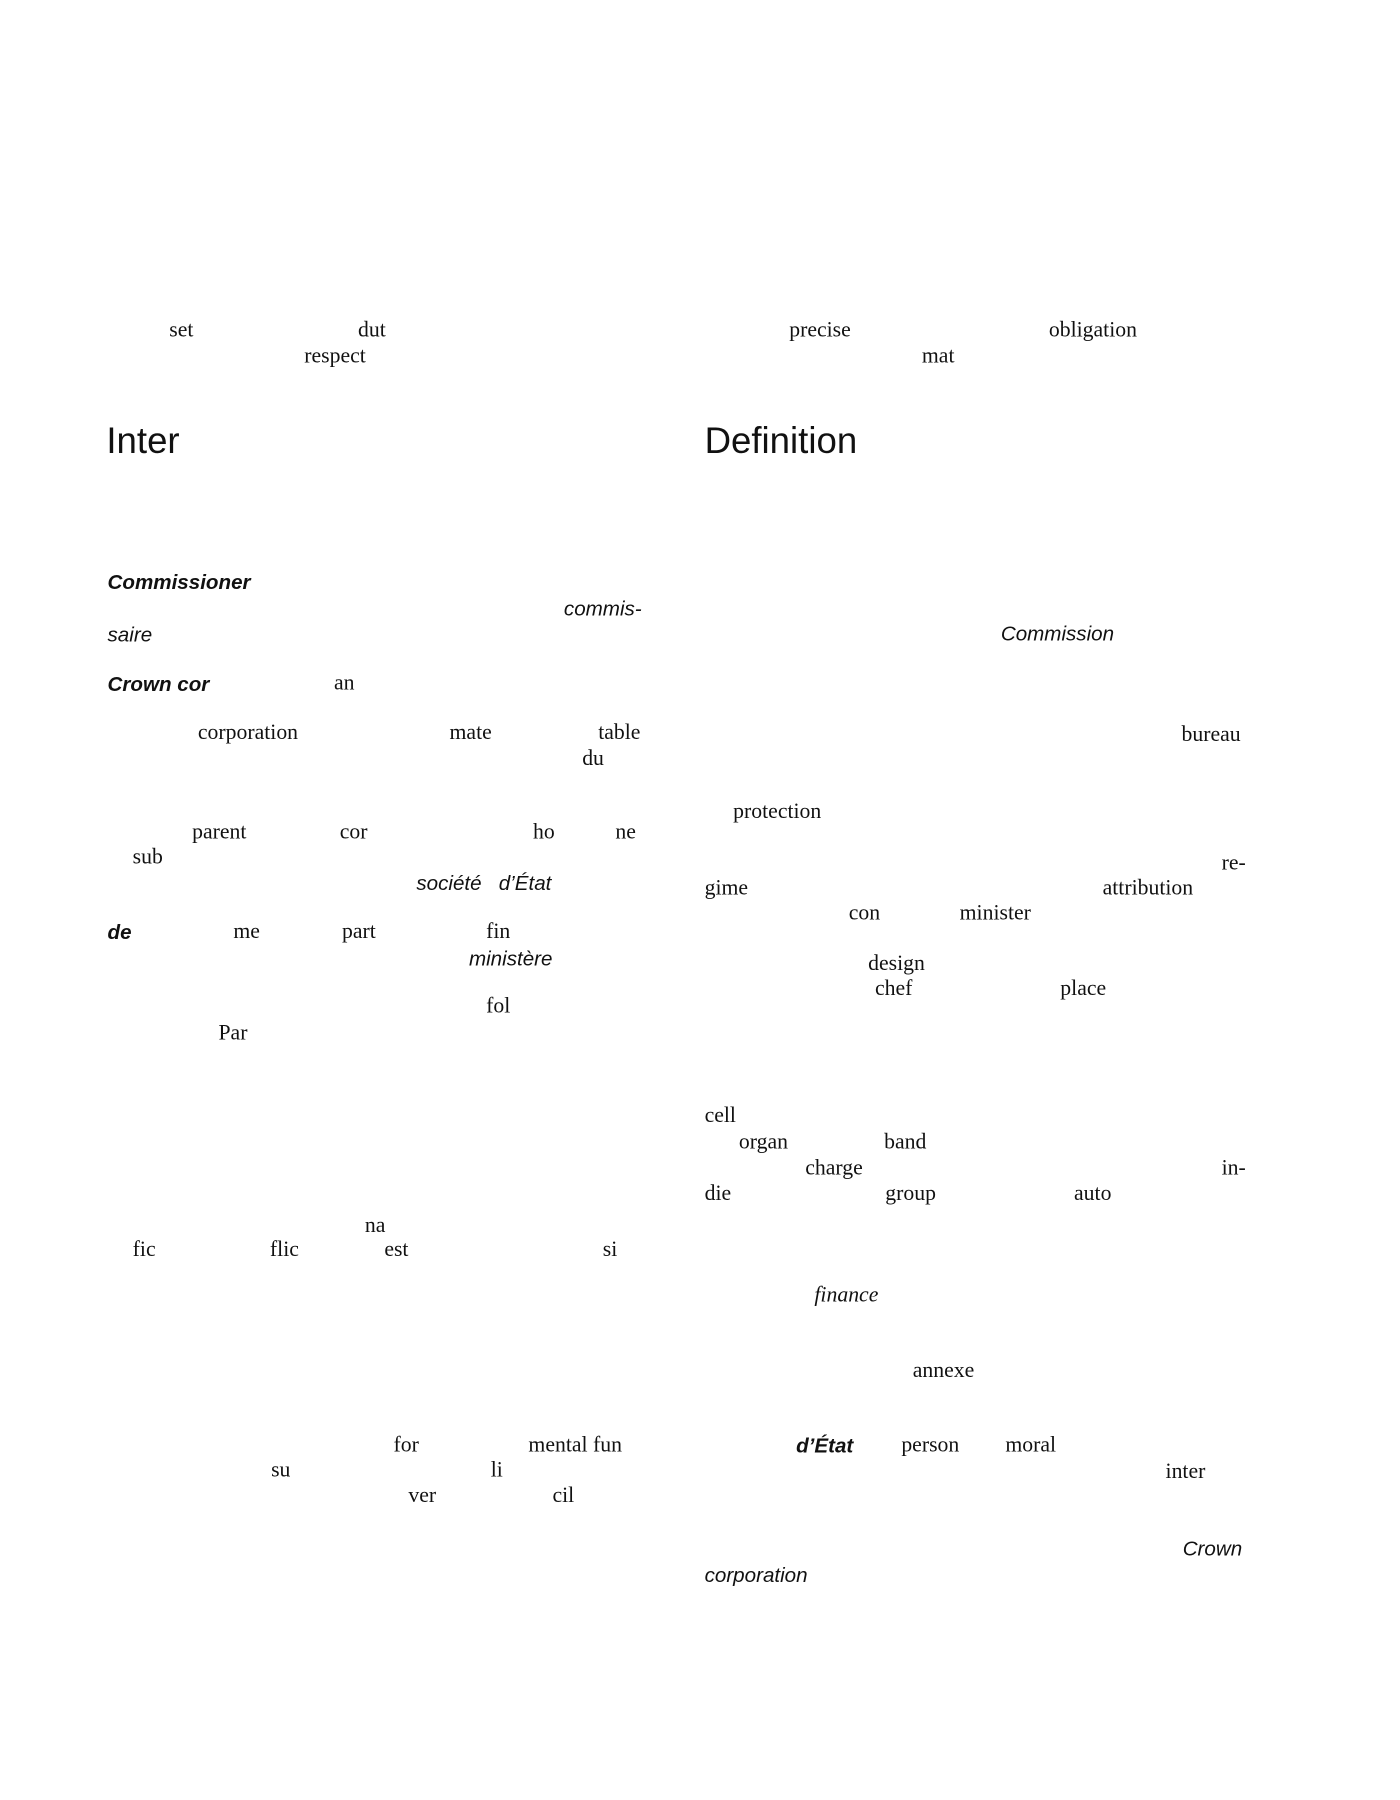 The width and height of the screenshot is (1400, 1800). I want to click on word: for, so click(406, 1445).